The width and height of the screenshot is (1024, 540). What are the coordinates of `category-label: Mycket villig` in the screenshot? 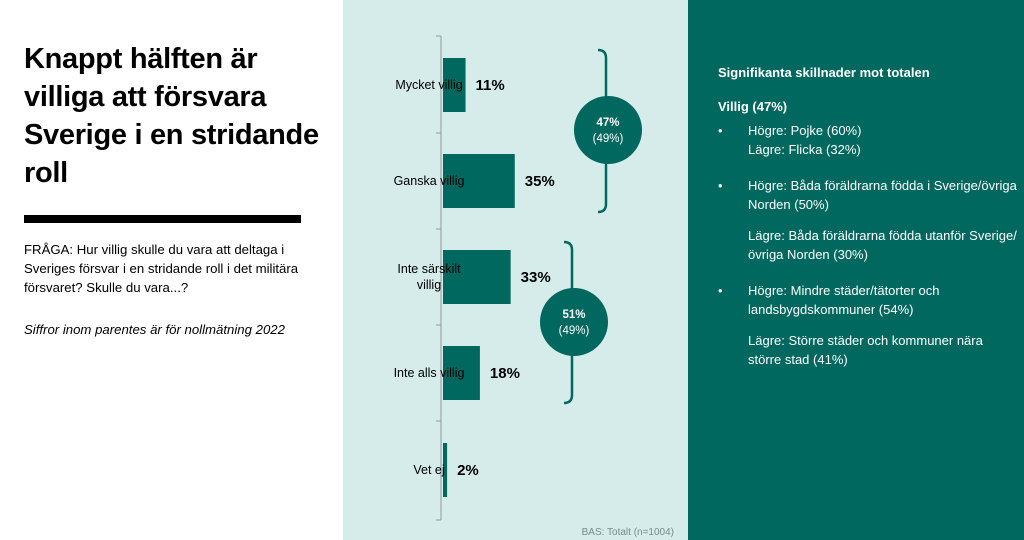 It's located at (428, 85).